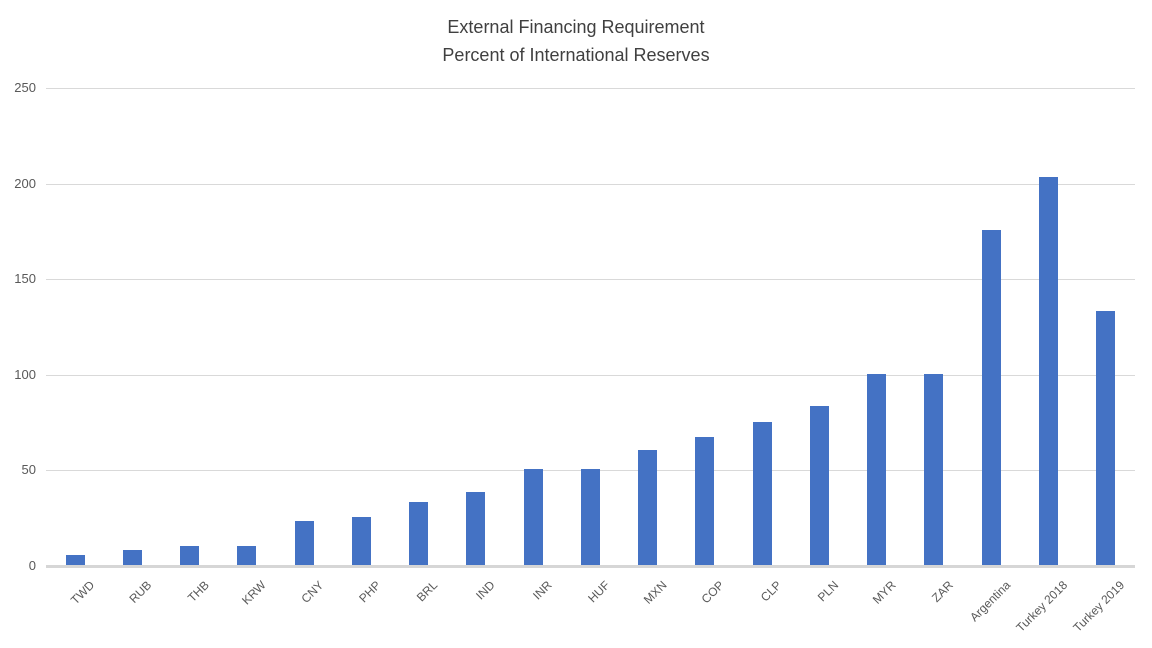  Describe the element at coordinates (1099, 606) in the screenshot. I see `x-axis-tick-label: Turkey 2019` at that location.